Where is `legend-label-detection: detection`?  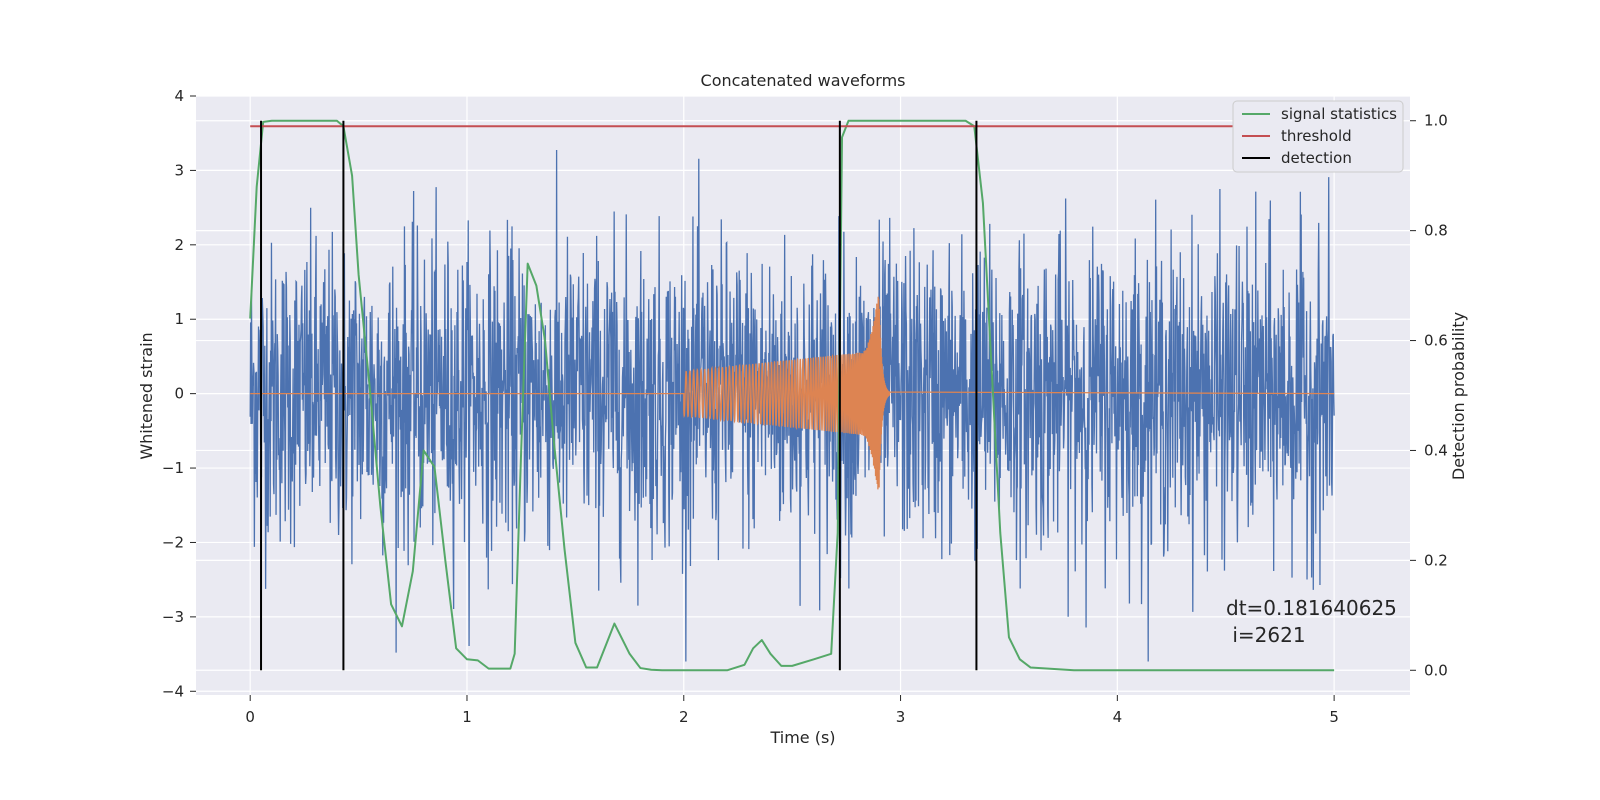
legend-label-detection: detection is located at coordinates (1316, 158).